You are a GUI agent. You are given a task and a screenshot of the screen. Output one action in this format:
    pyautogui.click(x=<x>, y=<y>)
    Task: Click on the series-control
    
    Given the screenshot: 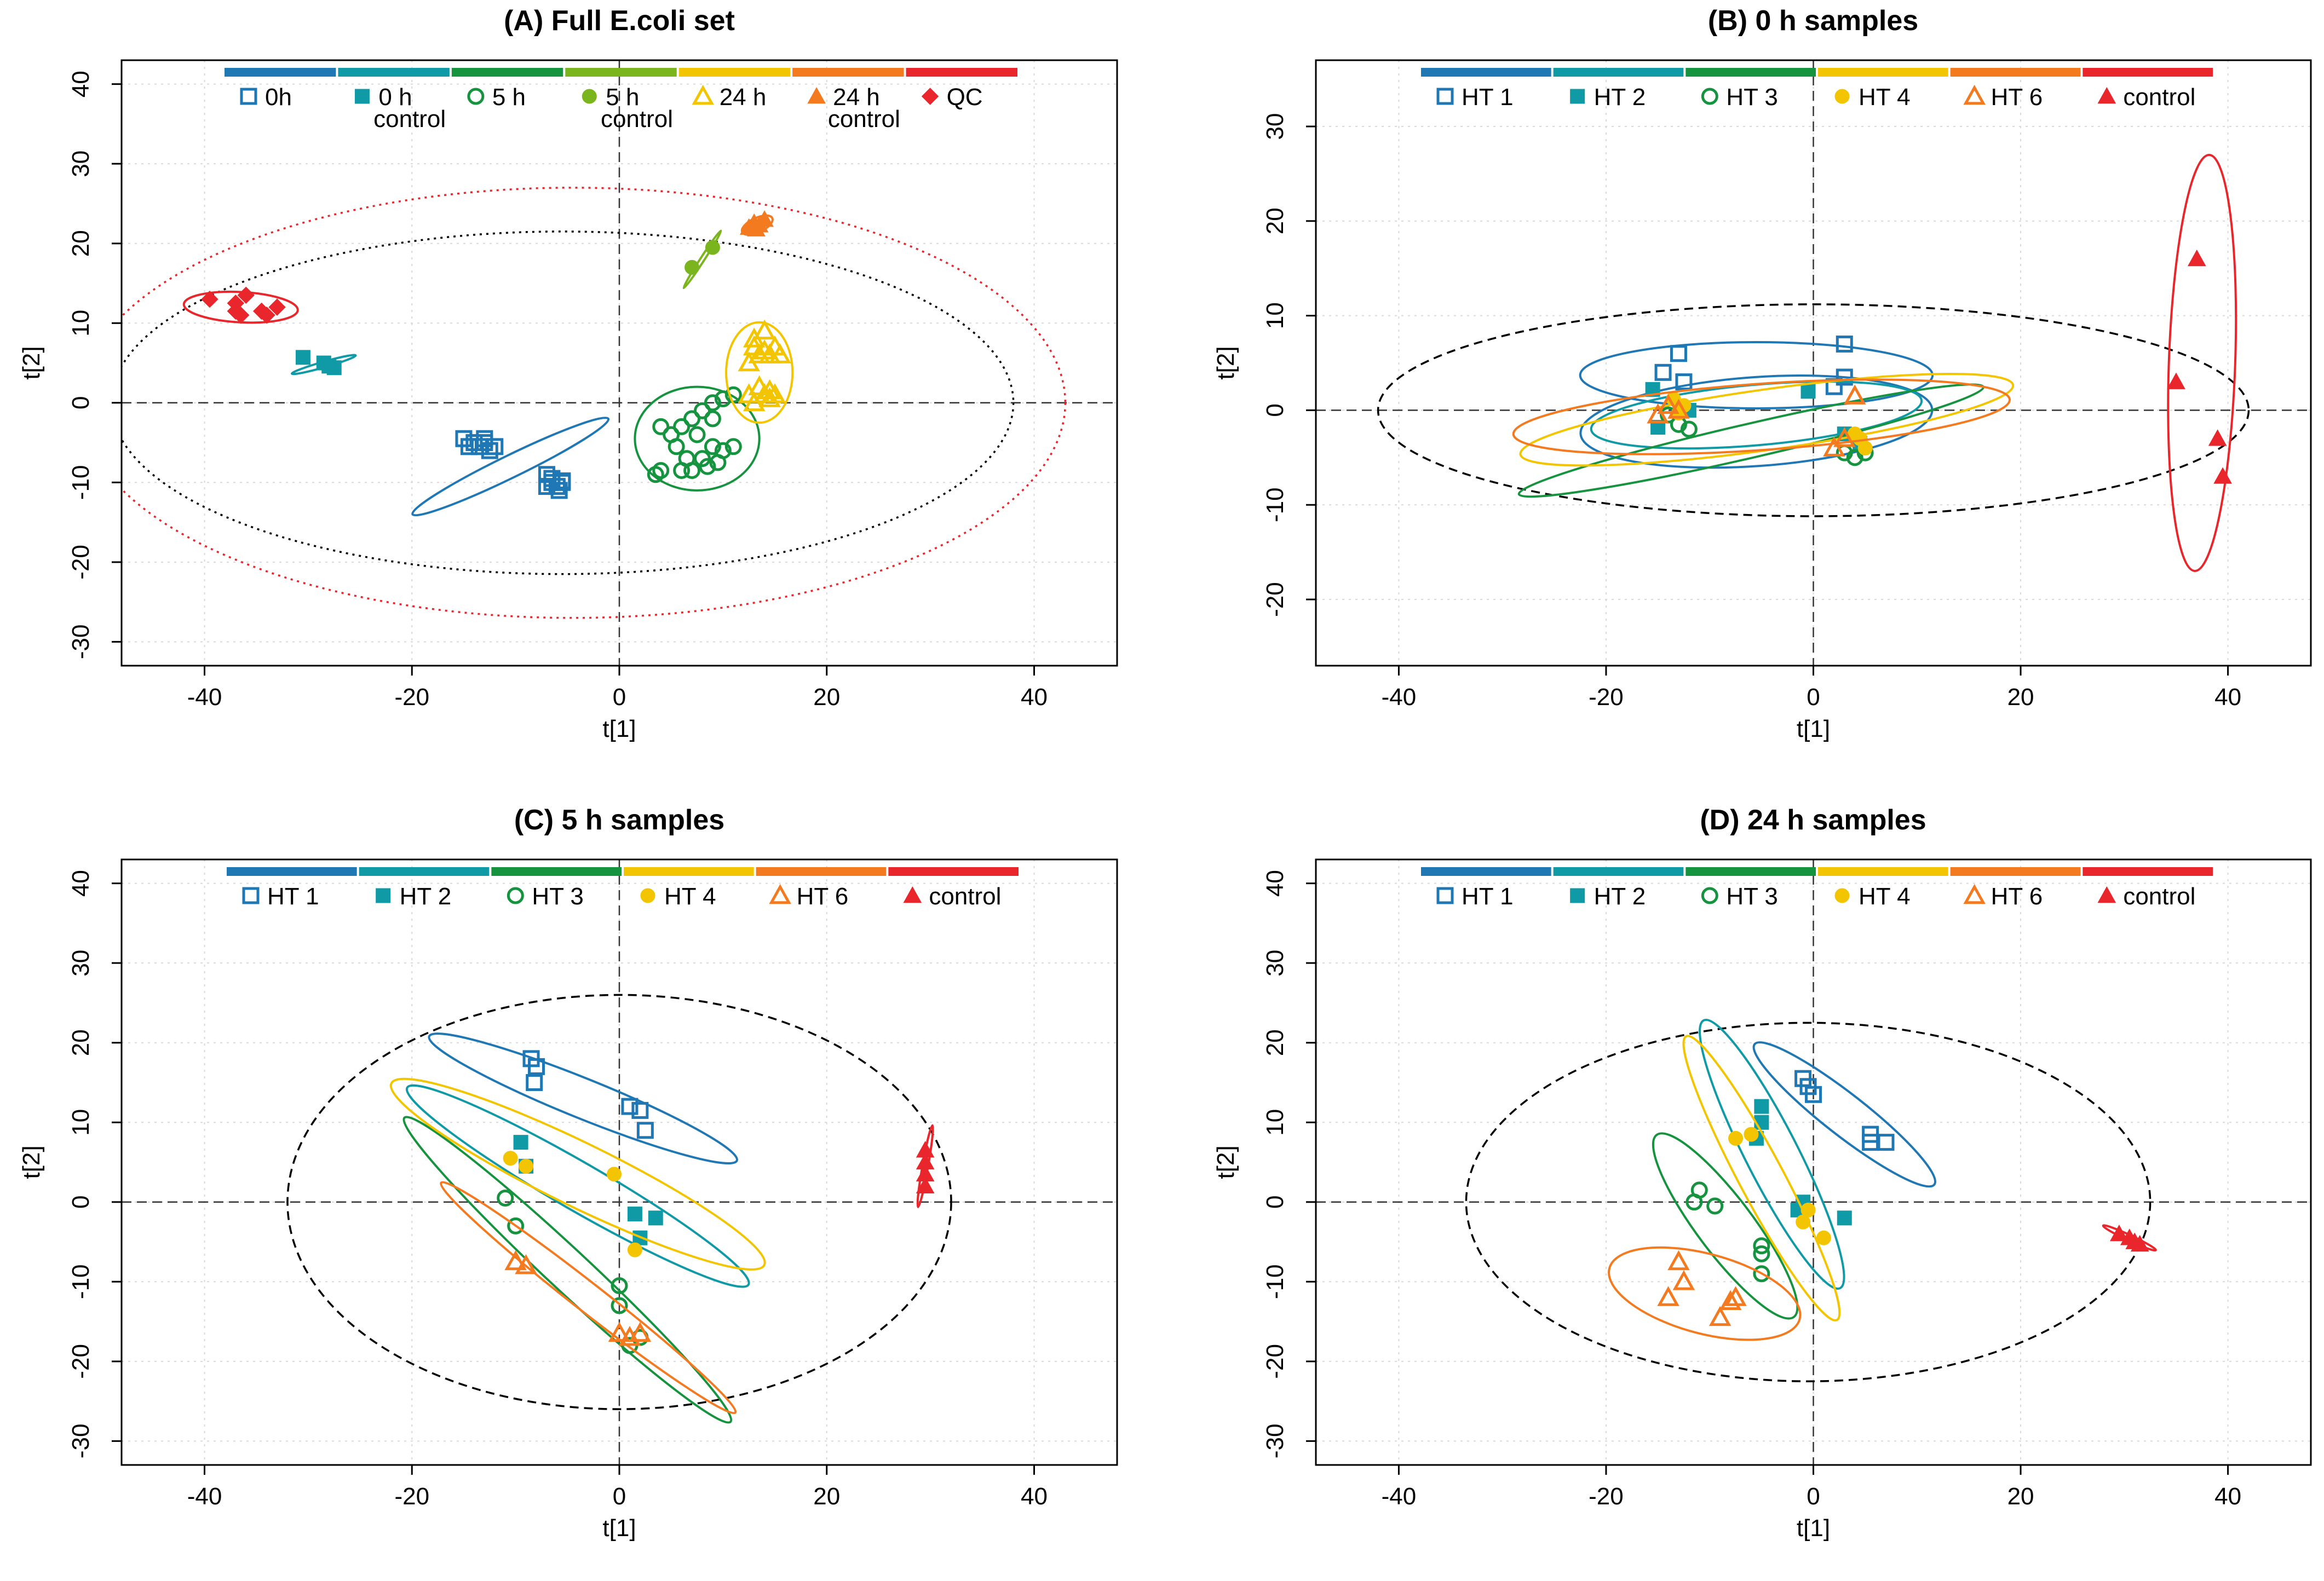 What is the action you would take?
    pyautogui.click(x=2202, y=363)
    